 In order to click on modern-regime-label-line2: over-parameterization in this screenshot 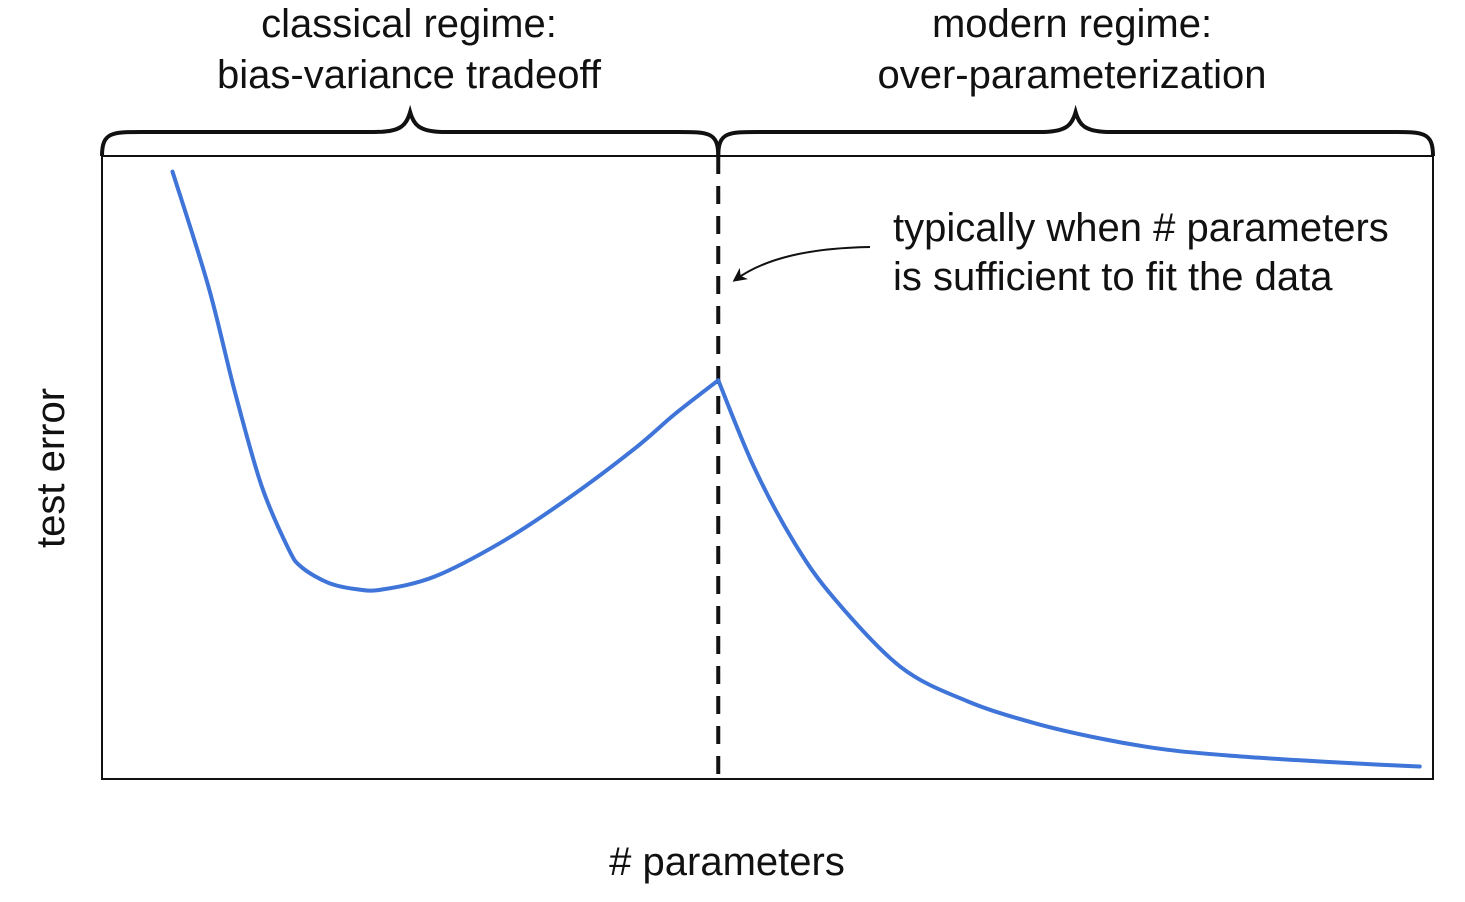, I will do `click(1071, 75)`.